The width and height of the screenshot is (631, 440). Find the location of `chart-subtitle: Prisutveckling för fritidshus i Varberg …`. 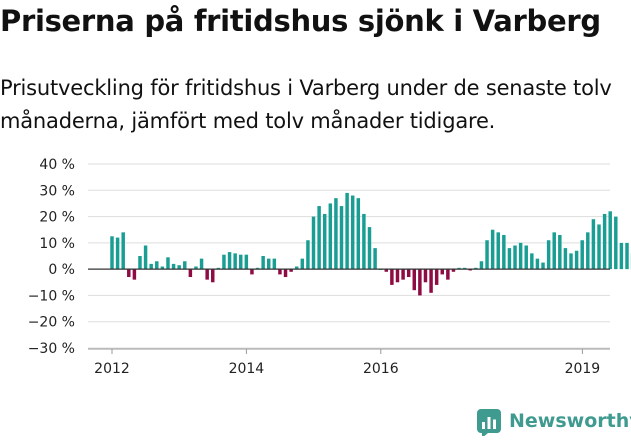

chart-subtitle: Prisutveckling för fritidshus i Varberg … is located at coordinates (312, 105).